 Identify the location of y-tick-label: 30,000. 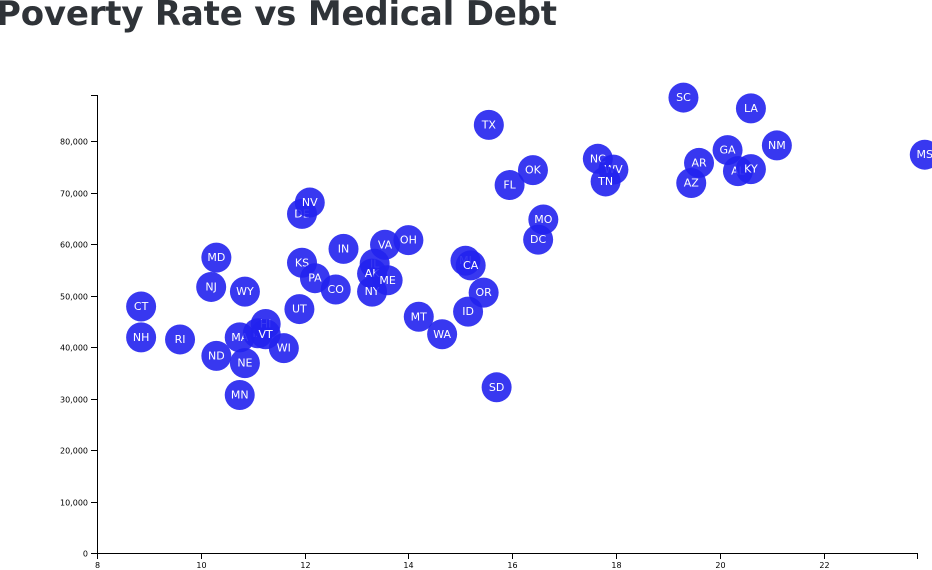
(74, 400).